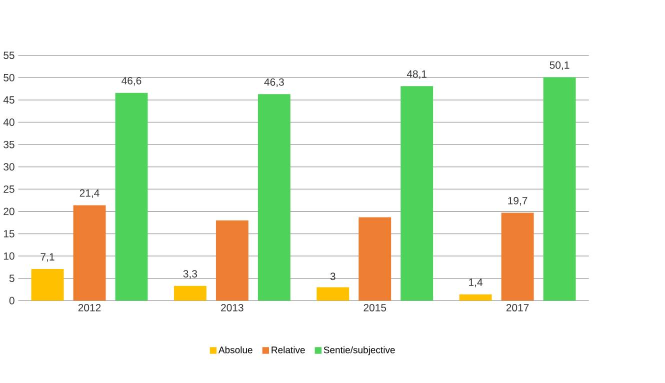 This screenshot has height=383, width=665. I want to click on data-label: 3, so click(333, 276).